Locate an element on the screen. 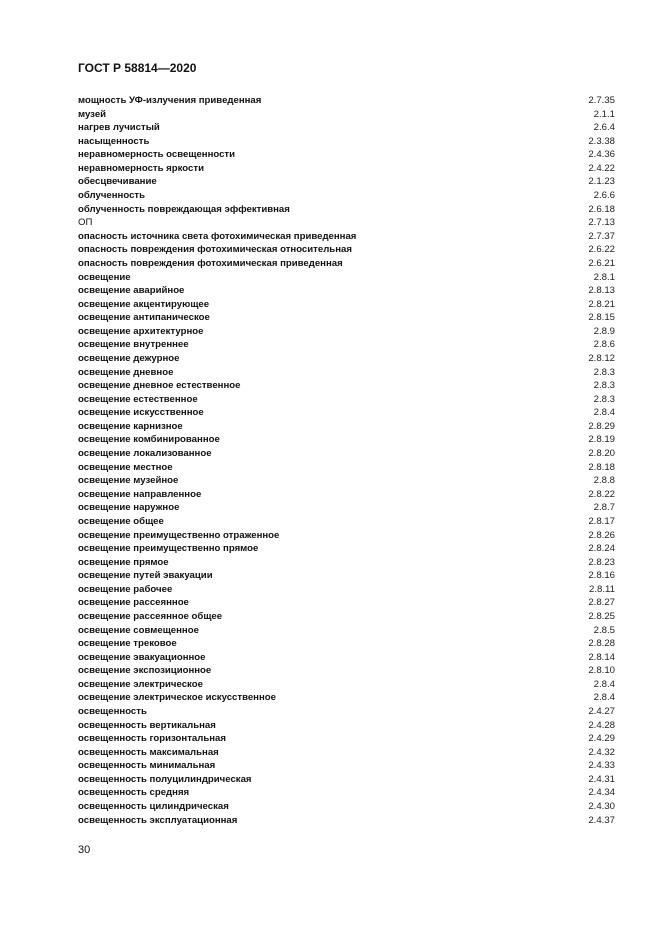  entry-reference: 2.8.20 is located at coordinates (601, 454).